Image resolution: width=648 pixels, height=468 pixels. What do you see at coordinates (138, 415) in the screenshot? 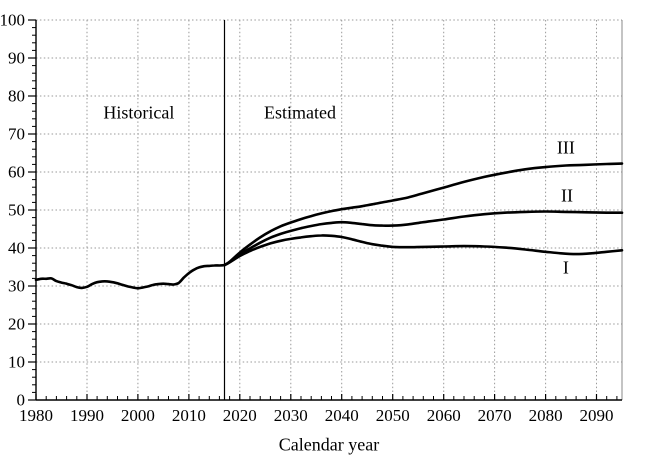
I see `x-tick-label: 2000` at bounding box center [138, 415].